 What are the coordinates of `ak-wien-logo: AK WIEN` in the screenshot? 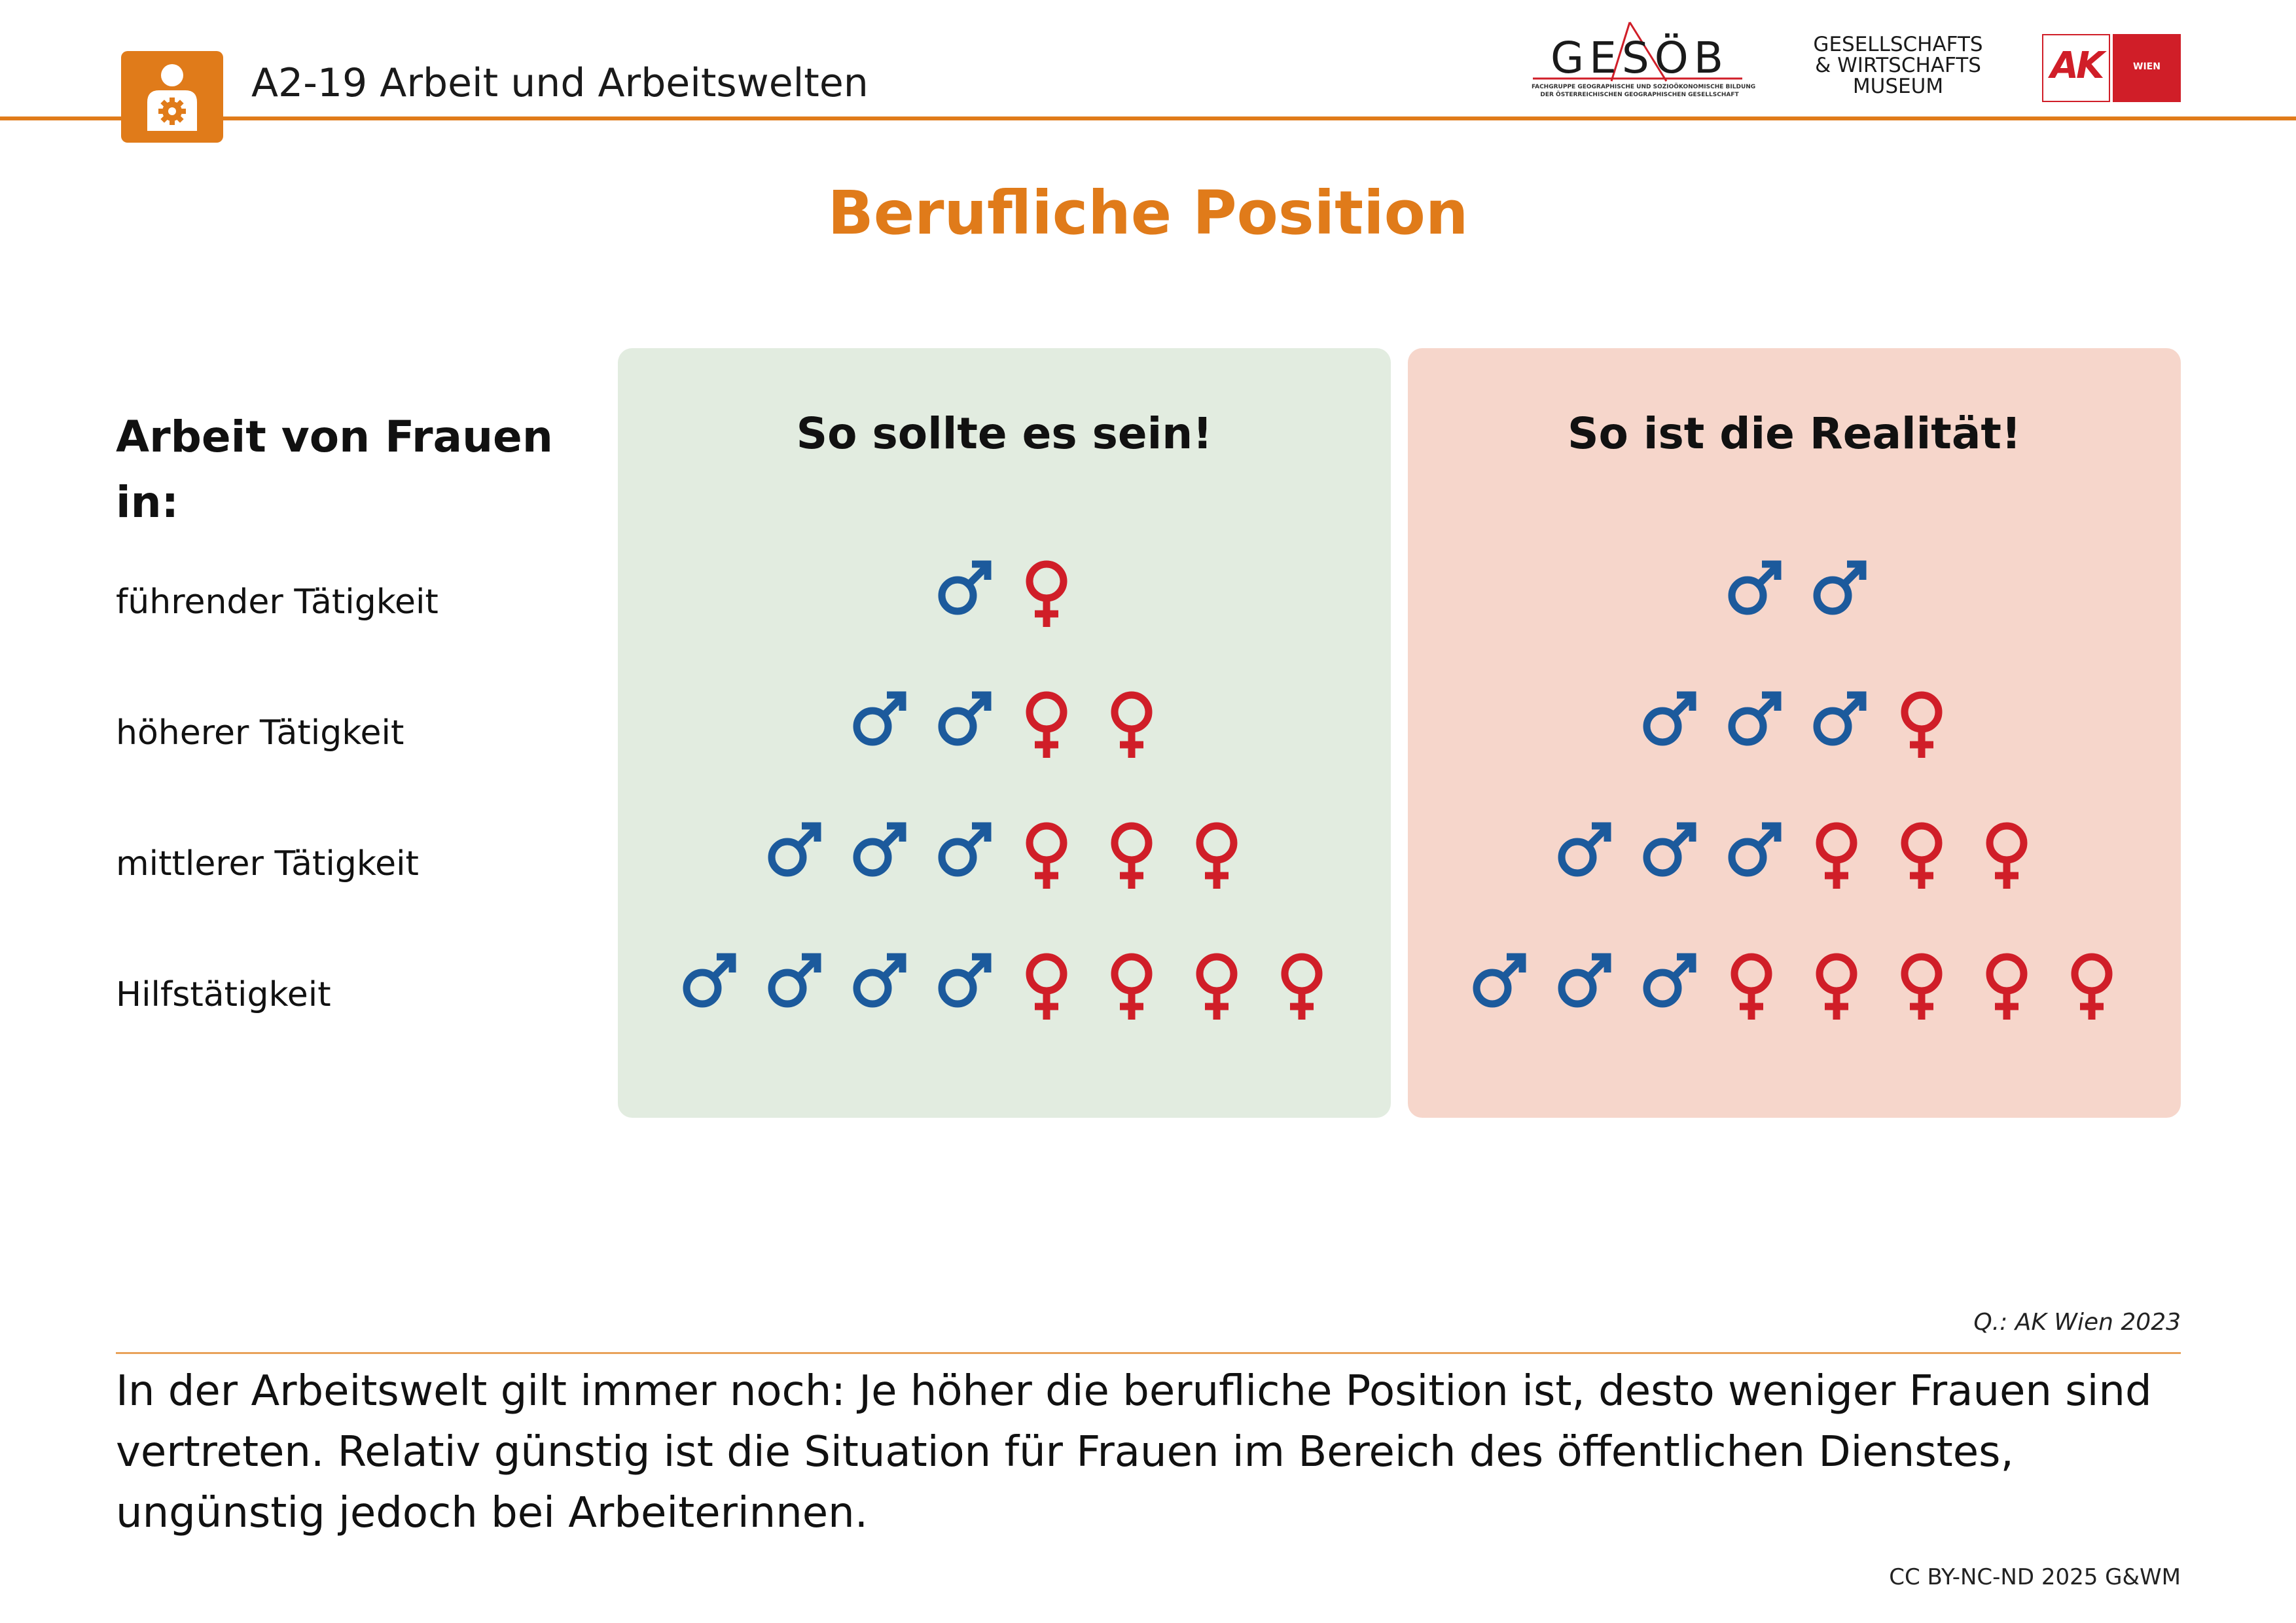 It's located at (2111, 68).